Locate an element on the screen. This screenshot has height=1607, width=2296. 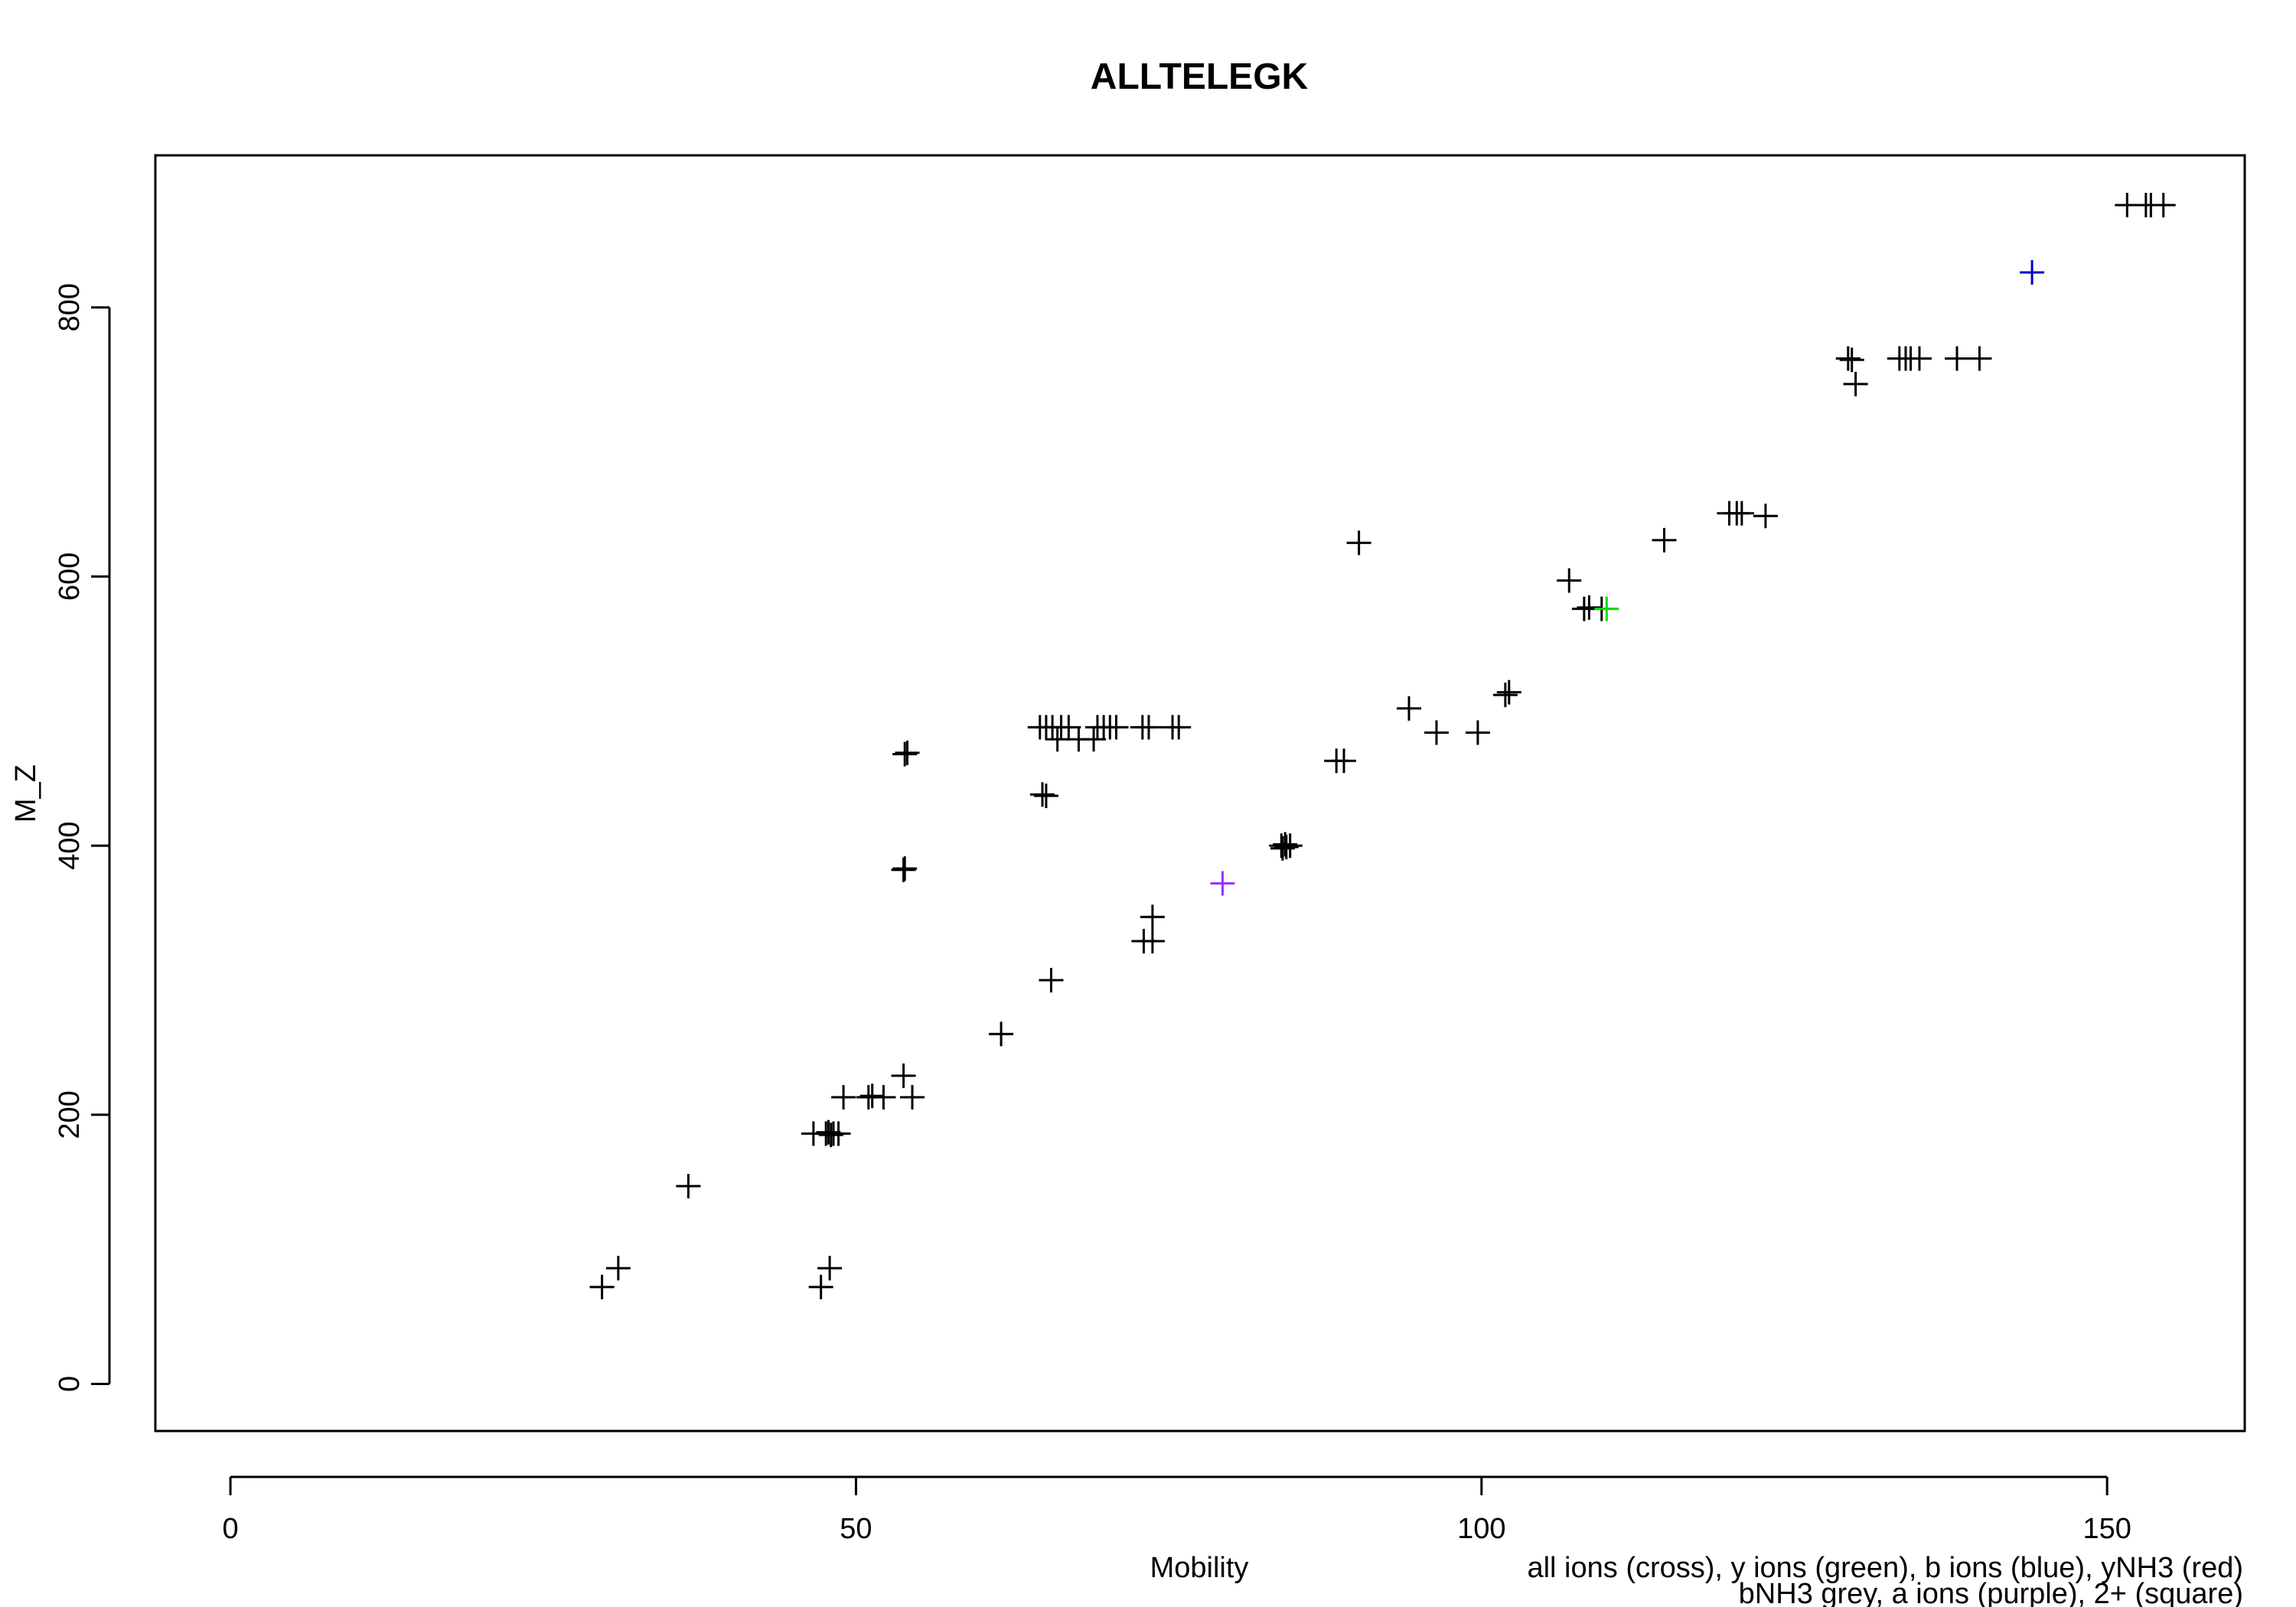
y-tick-label: 600 is located at coordinates (70, 577).